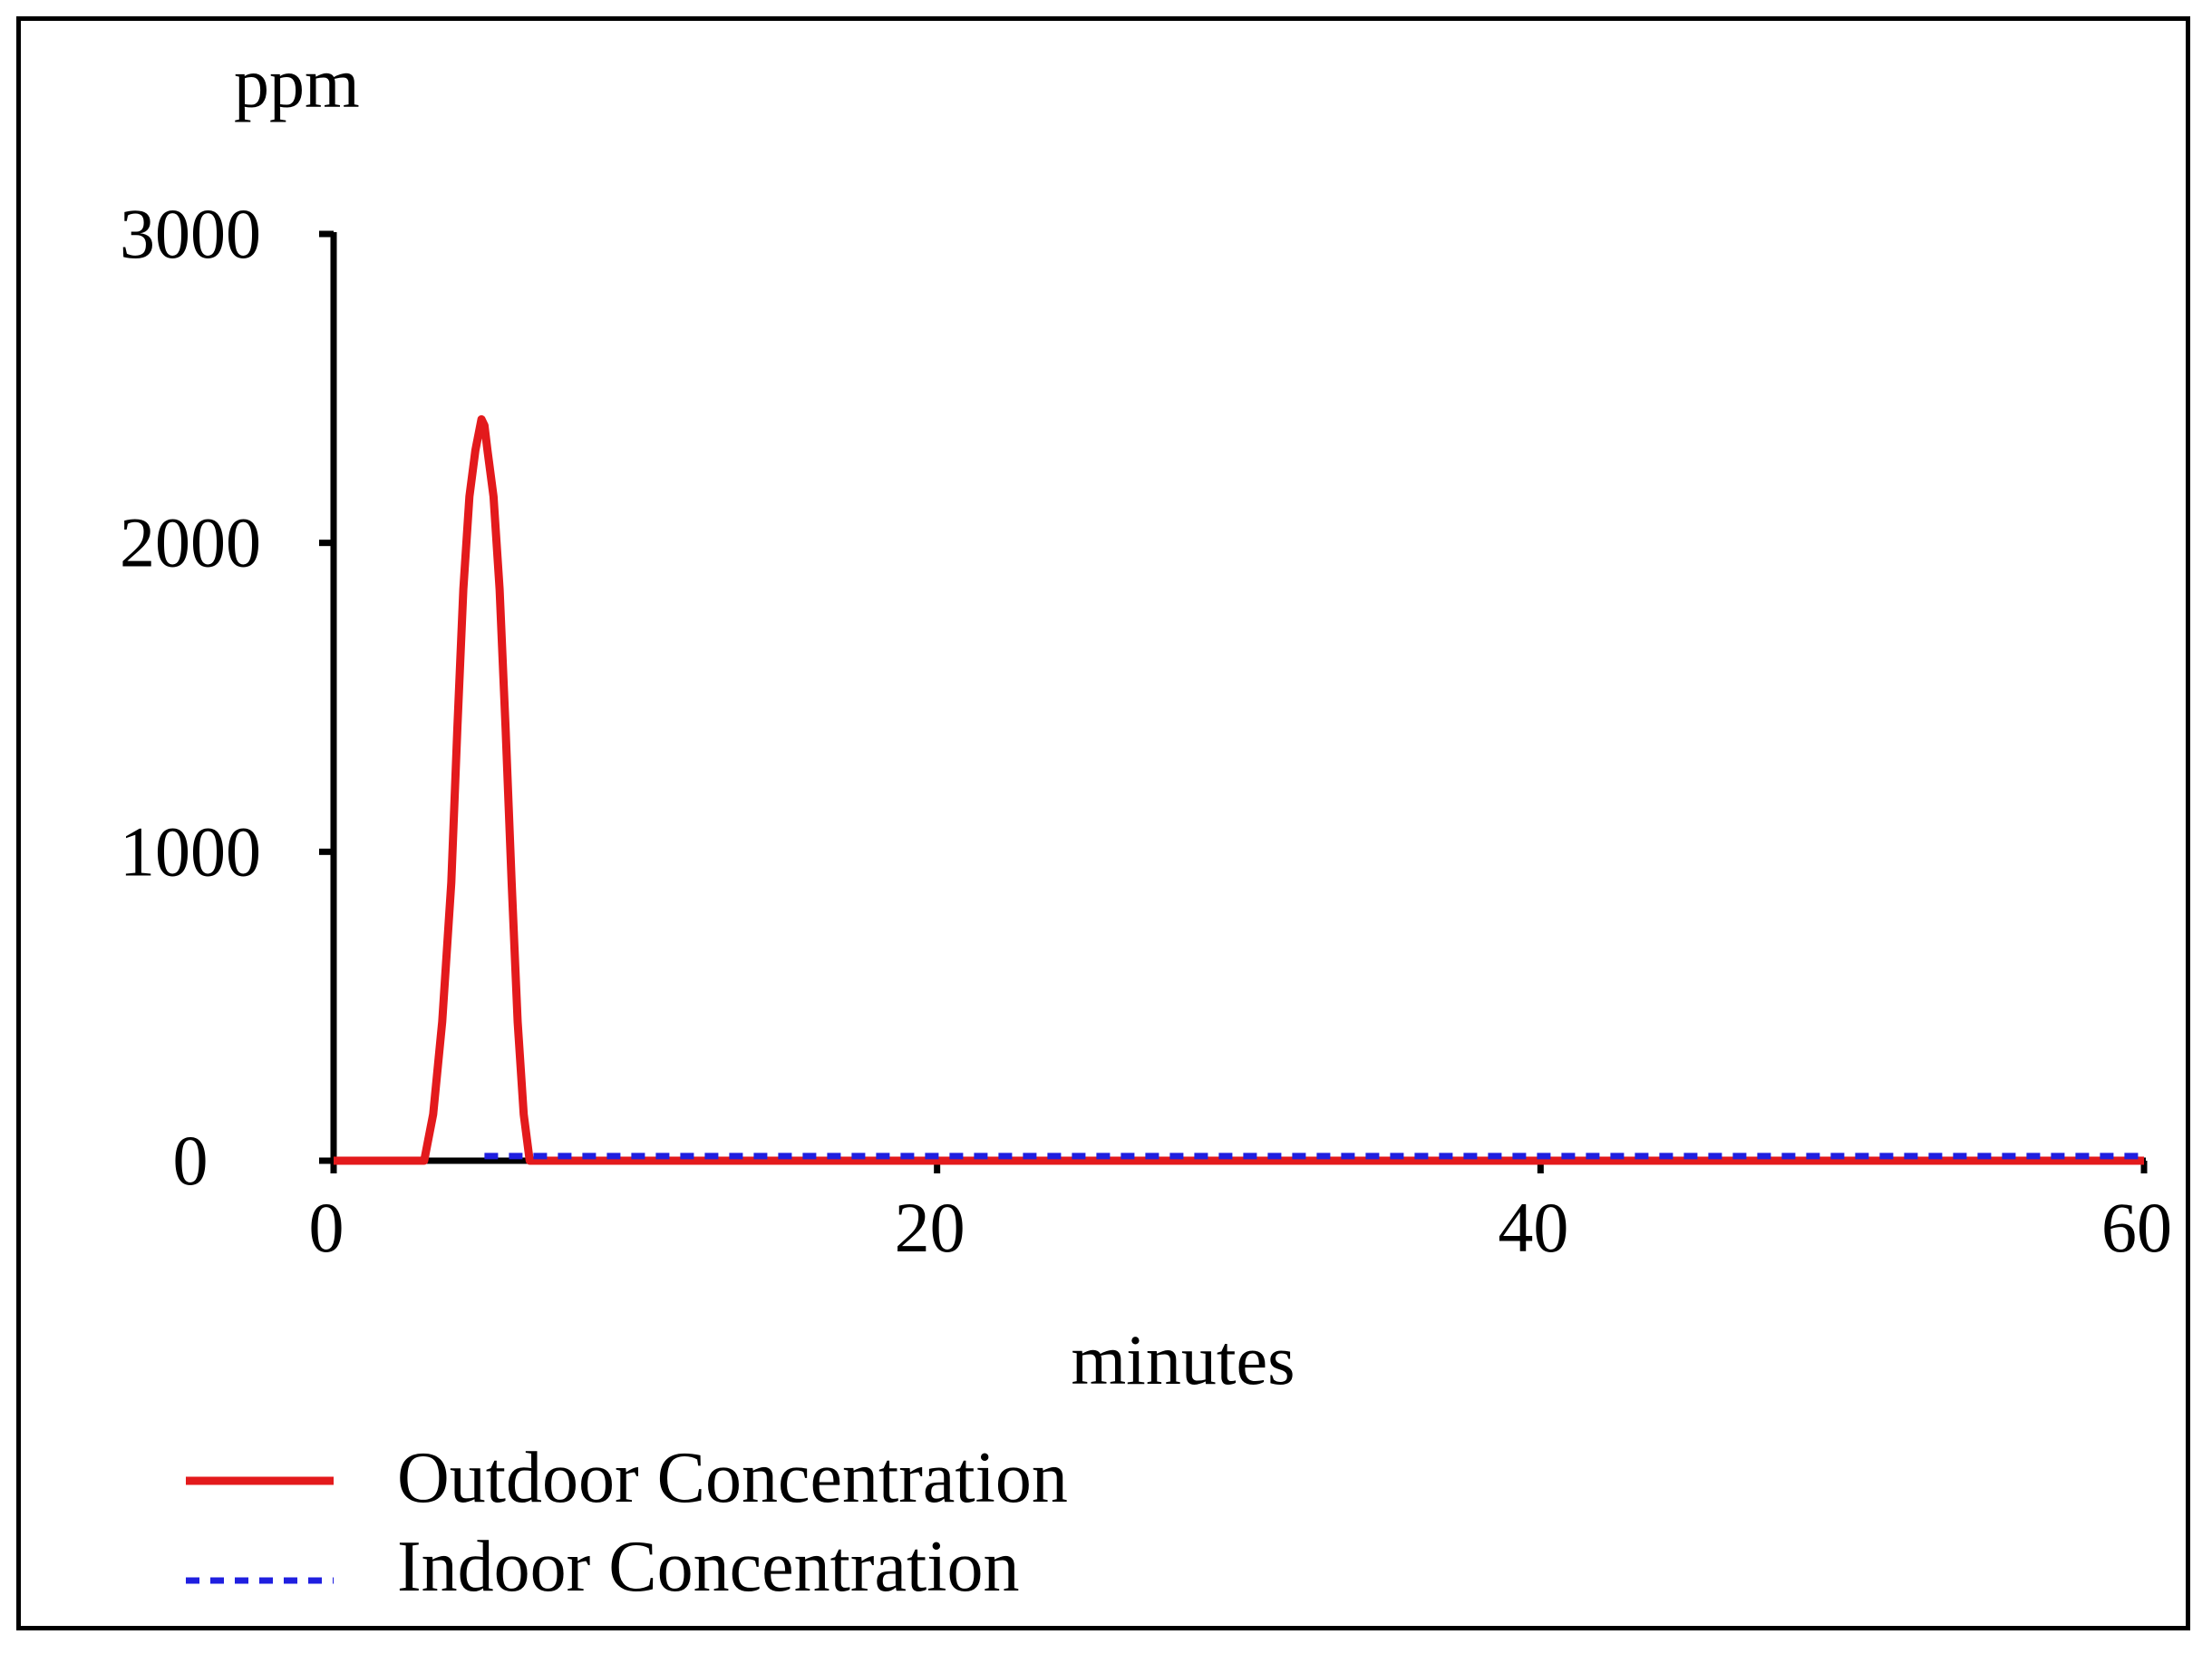 Image resolution: width=2212 pixels, height=1654 pixels. What do you see at coordinates (1183, 1359) in the screenshot?
I see `x-axis-title: minutes` at bounding box center [1183, 1359].